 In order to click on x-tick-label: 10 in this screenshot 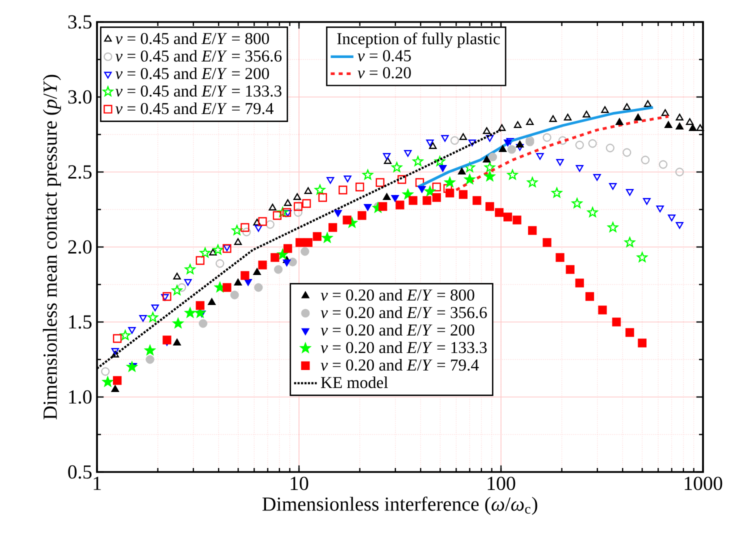, I will do `click(299, 483)`.